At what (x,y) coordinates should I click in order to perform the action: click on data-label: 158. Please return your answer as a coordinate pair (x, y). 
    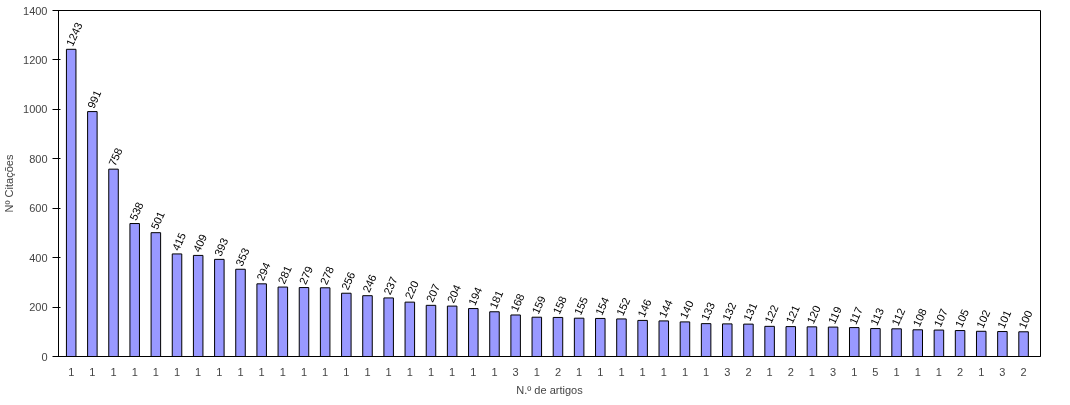
    Looking at the image, I should click on (559, 305).